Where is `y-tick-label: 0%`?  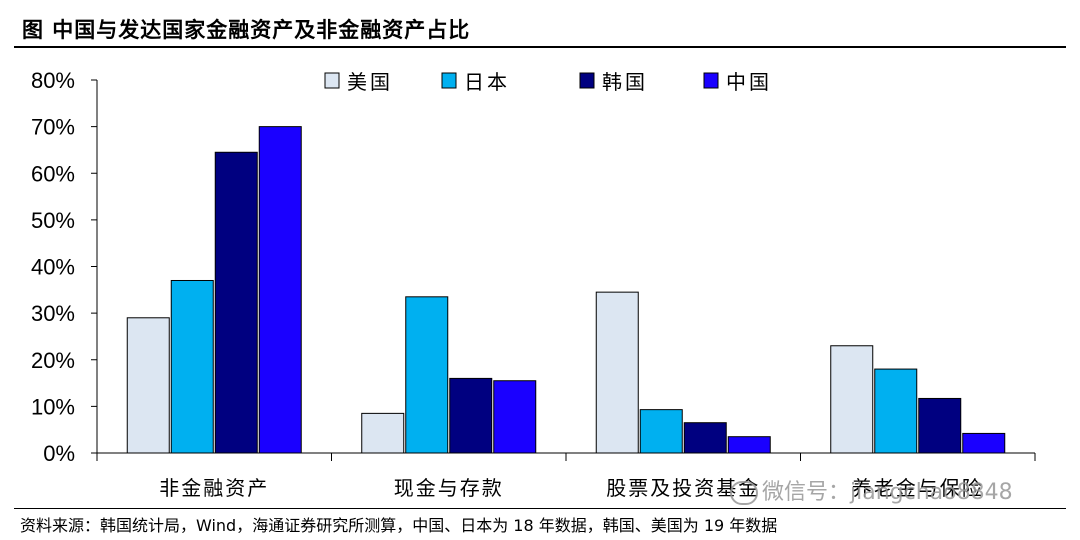 y-tick-label: 0% is located at coordinates (59, 453).